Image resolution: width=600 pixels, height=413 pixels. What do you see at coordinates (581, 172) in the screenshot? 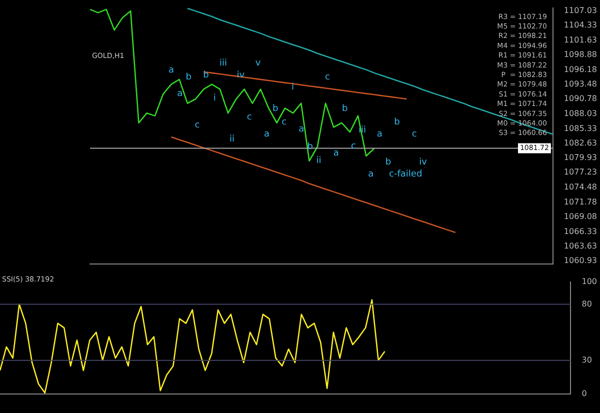
I see `y-tick-label: 1077.23` at bounding box center [581, 172].